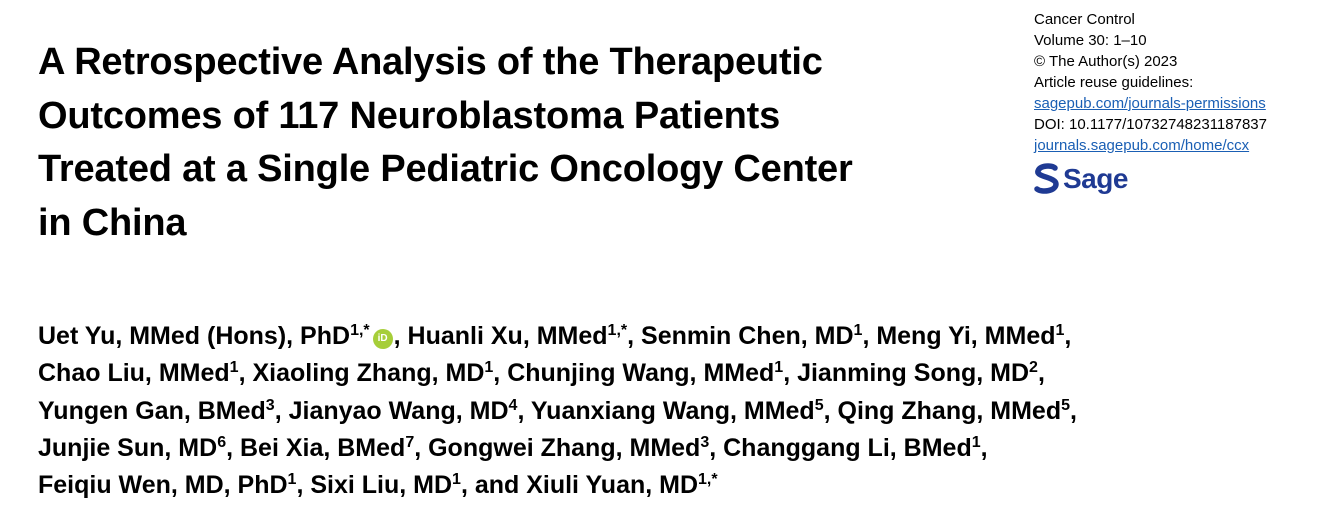 The width and height of the screenshot is (1331, 515). Describe the element at coordinates (513, 405) in the screenshot. I see `affiliation-superscript: 4` at that location.